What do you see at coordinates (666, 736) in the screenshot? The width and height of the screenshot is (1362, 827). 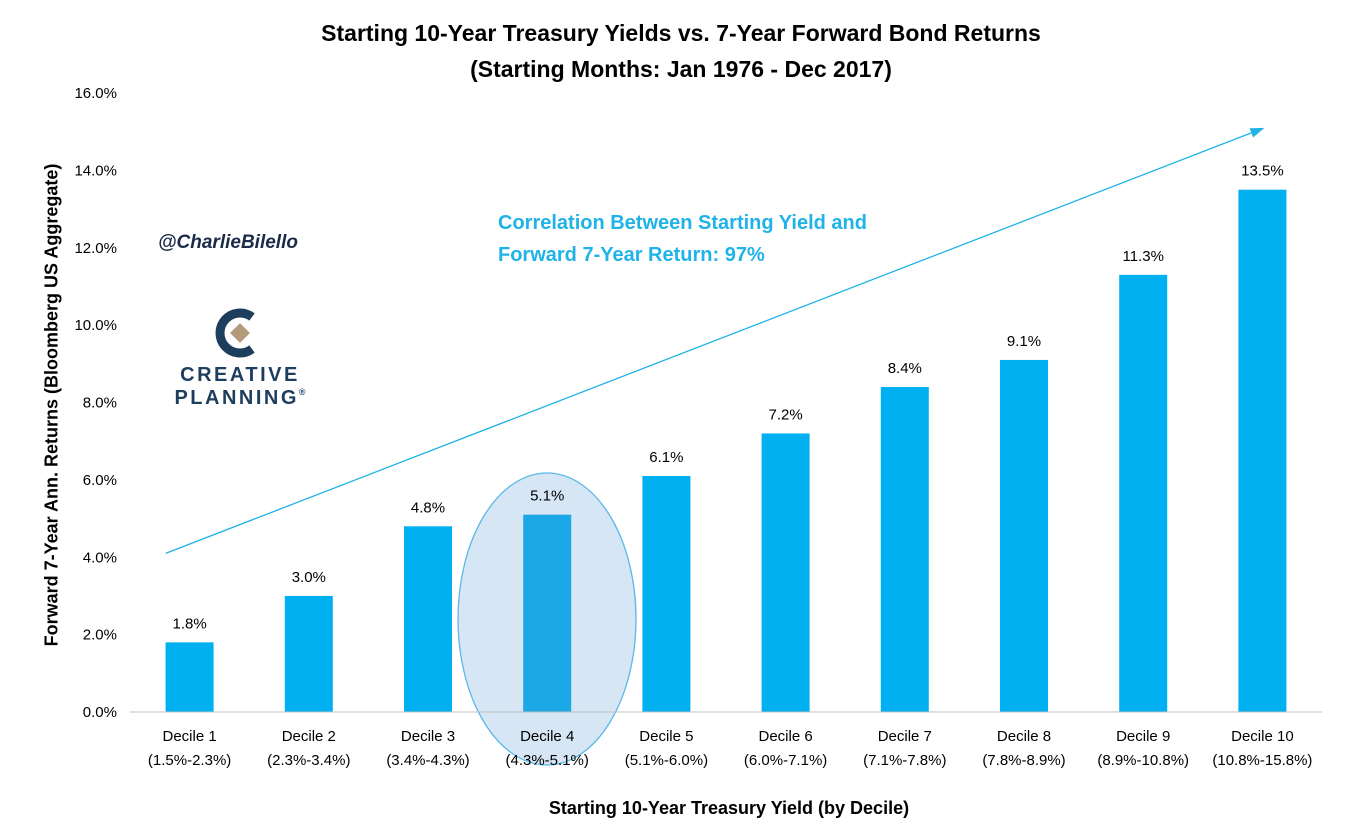 I see `x-tick-label-5: Decile 5` at bounding box center [666, 736].